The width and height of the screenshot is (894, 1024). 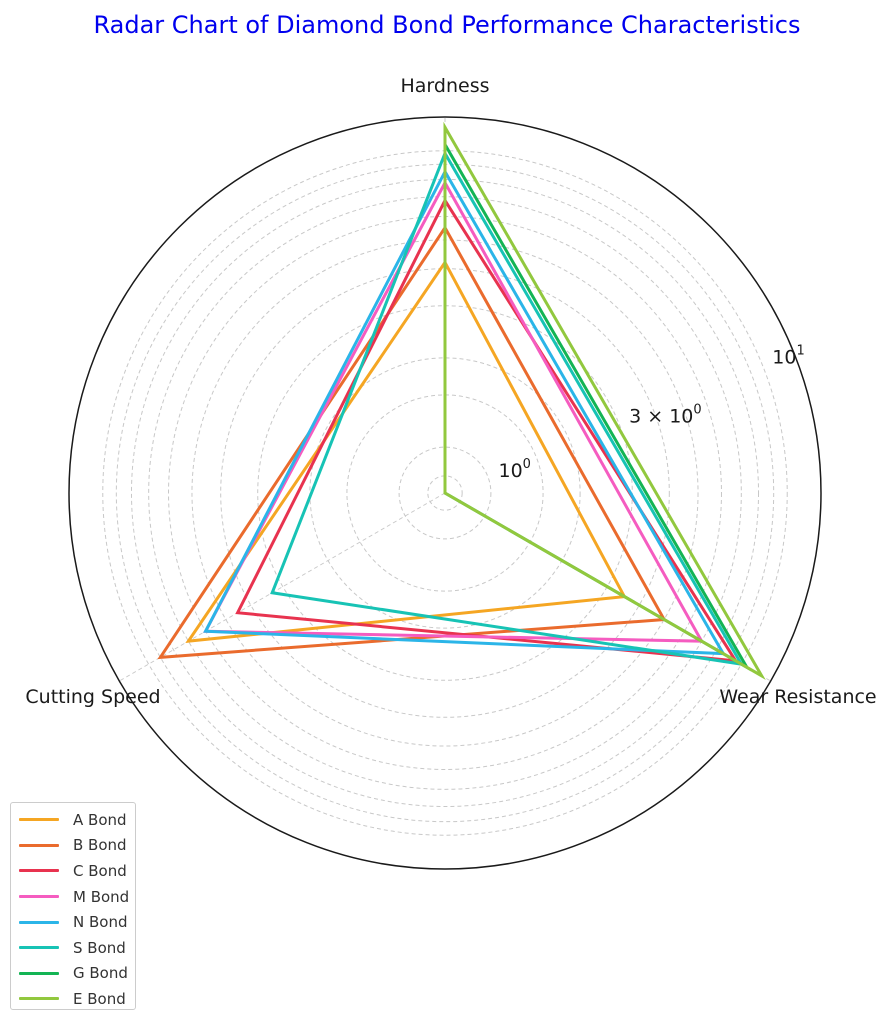 I want to click on legend-item: N Bond, so click(x=77, y=922).